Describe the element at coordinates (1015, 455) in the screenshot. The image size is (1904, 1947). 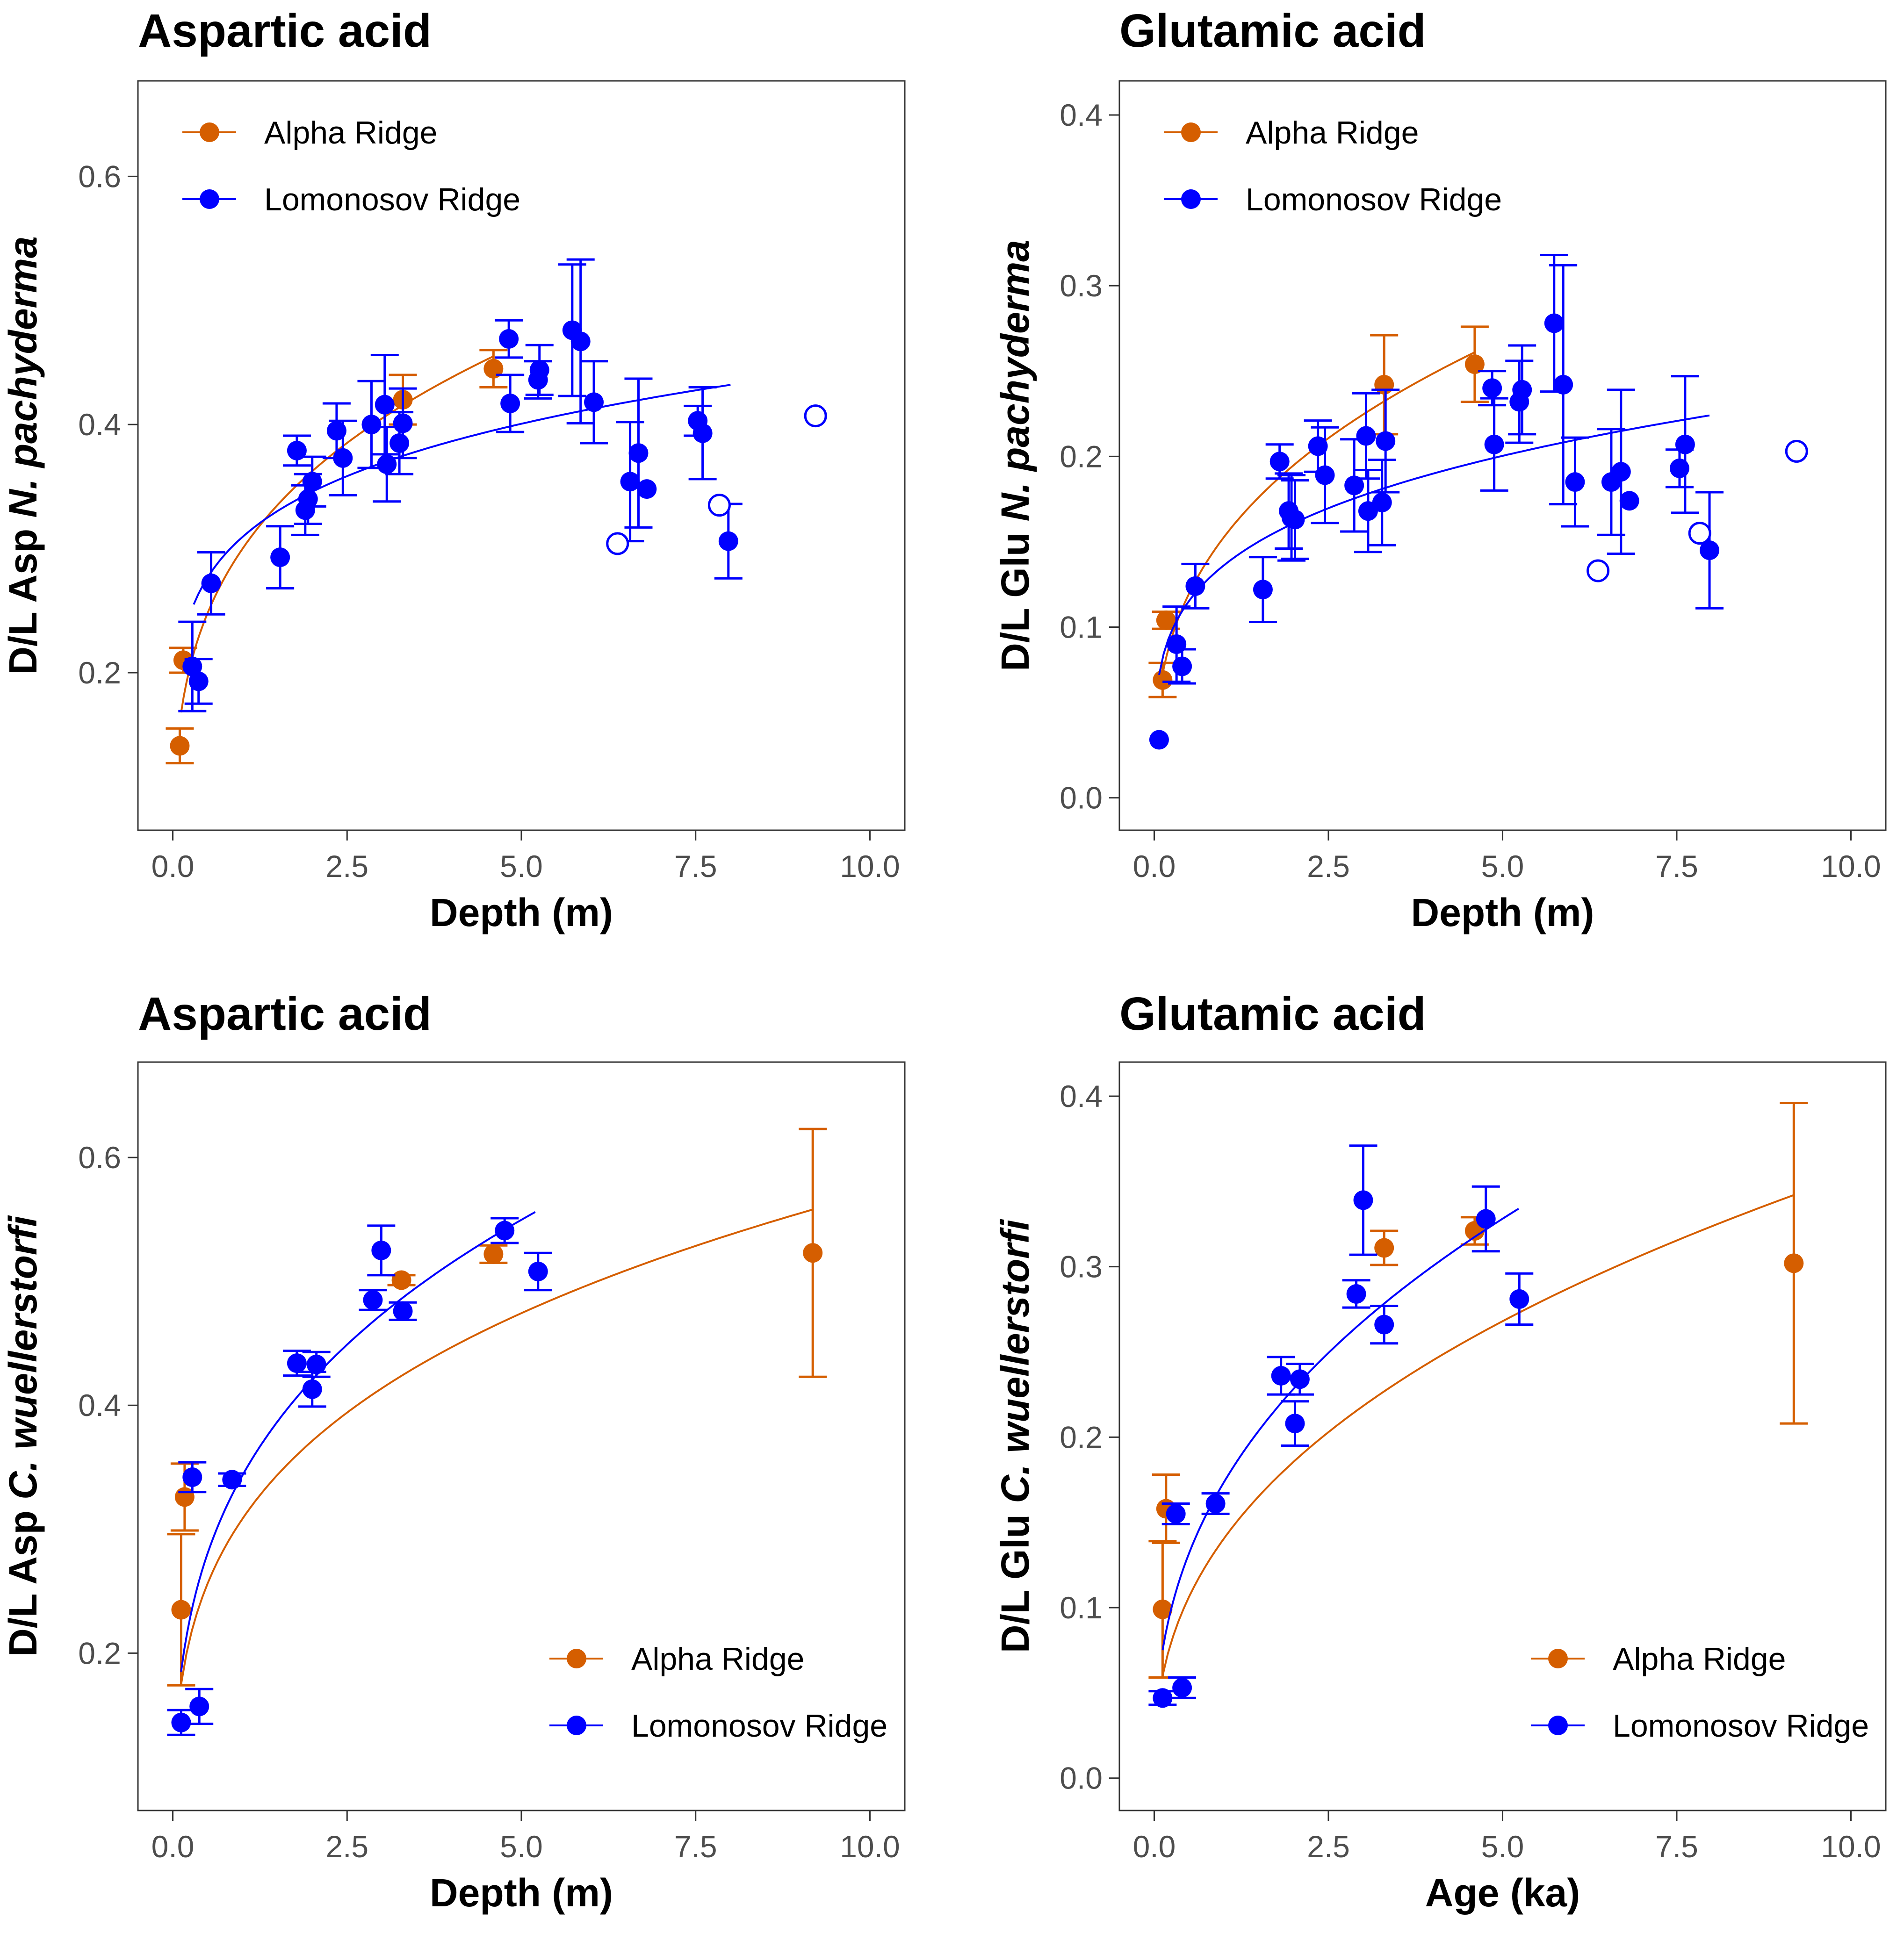
I see `y-axis-title: D/L Glu N. pachyderma` at that location.